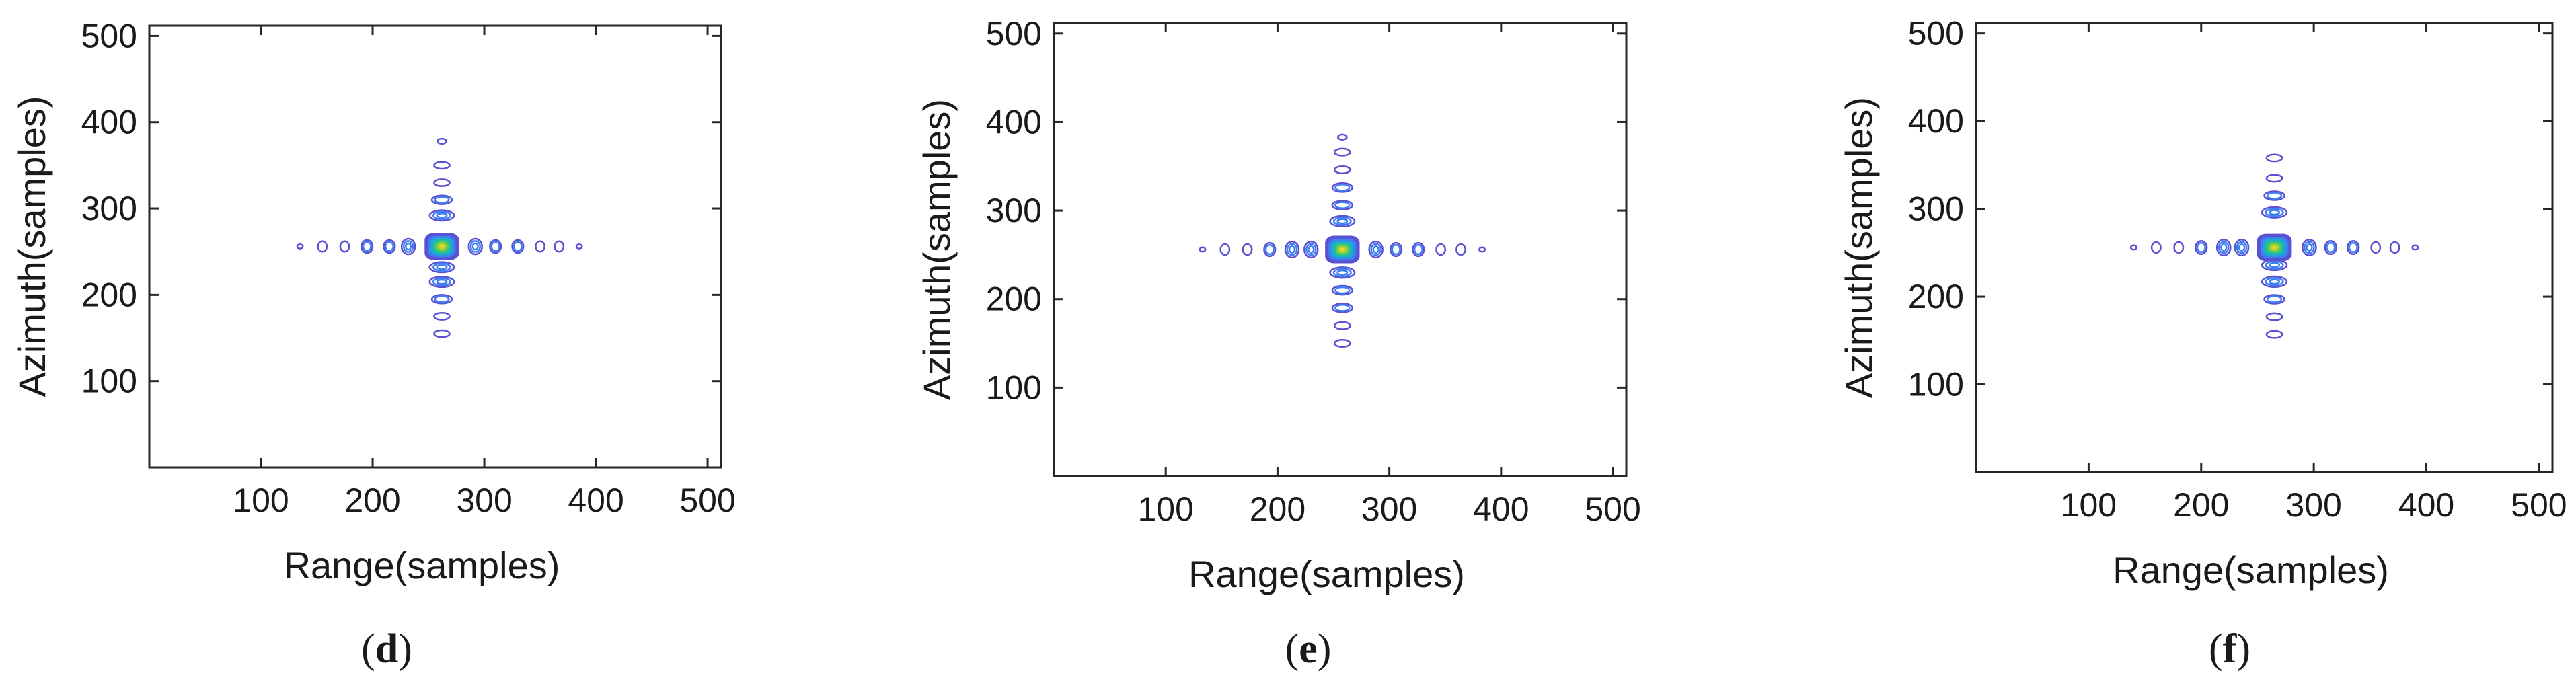 This screenshot has height=690, width=2576. I want to click on caption-letter: d, so click(386, 649).